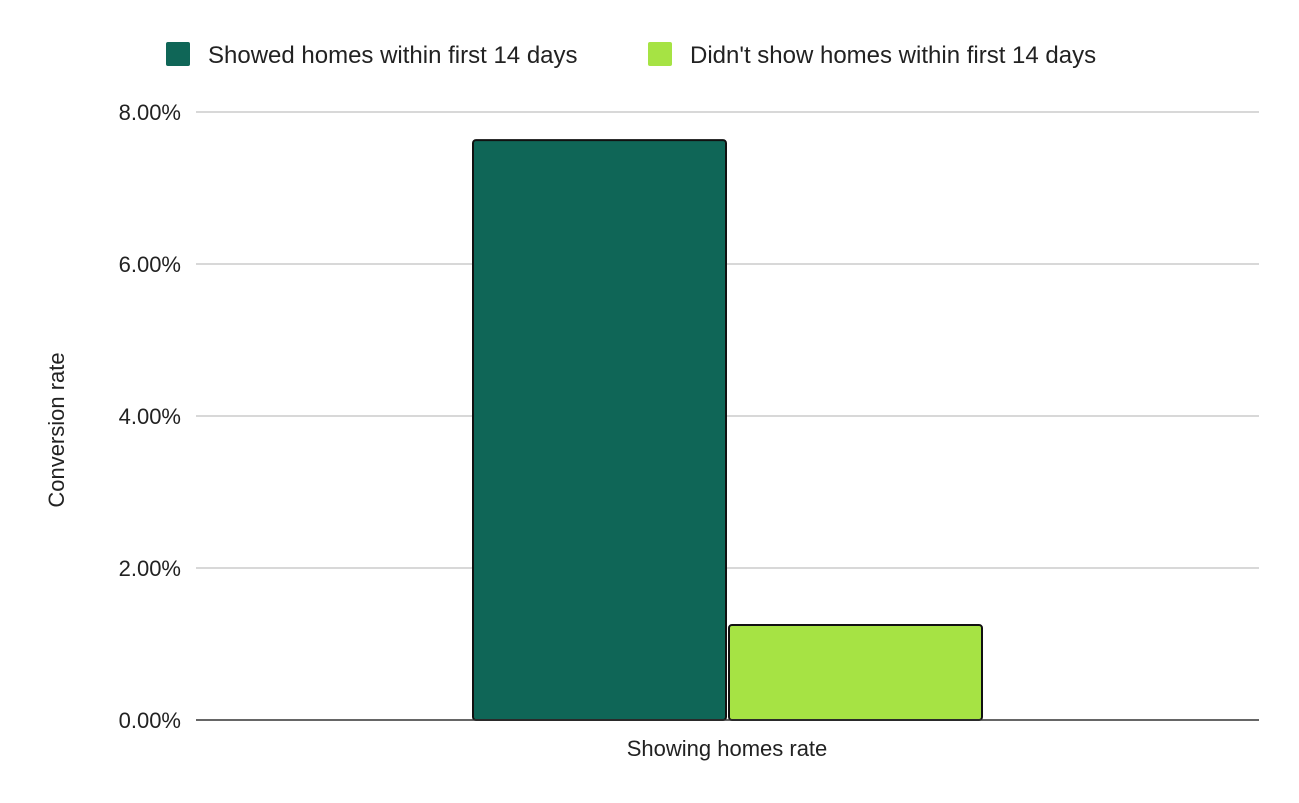 This screenshot has height=803, width=1299. What do you see at coordinates (393, 55) in the screenshot?
I see `legend-label-showed-homes: Showed homes within first 14 days` at bounding box center [393, 55].